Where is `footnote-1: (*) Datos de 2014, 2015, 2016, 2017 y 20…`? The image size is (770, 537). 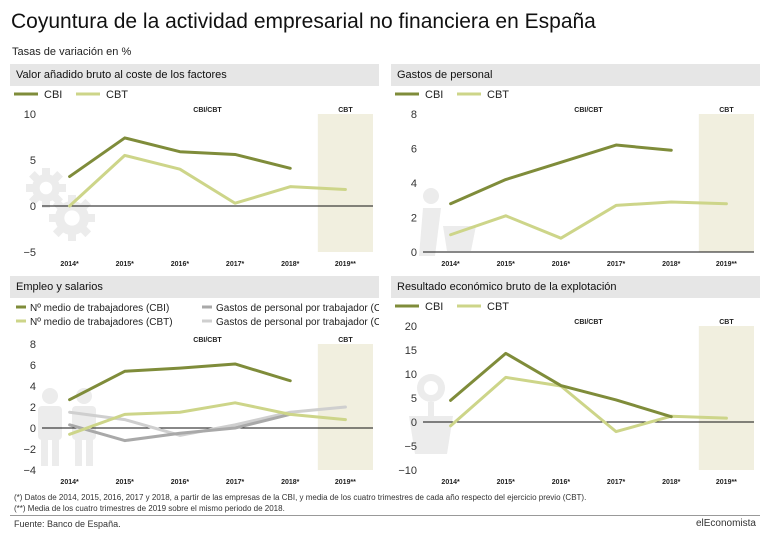
footnote-1: (*) Datos de 2014, 2015, 2016, 2017 y 20… is located at coordinates (300, 497).